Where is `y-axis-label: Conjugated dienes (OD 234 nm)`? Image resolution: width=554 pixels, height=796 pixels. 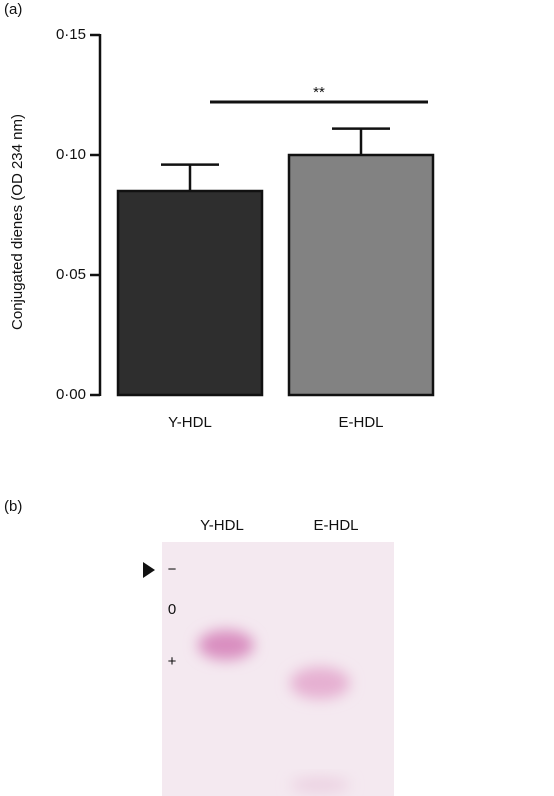
y-axis-label: Conjugated dienes (OD 234 nm) is located at coordinates (17, 222).